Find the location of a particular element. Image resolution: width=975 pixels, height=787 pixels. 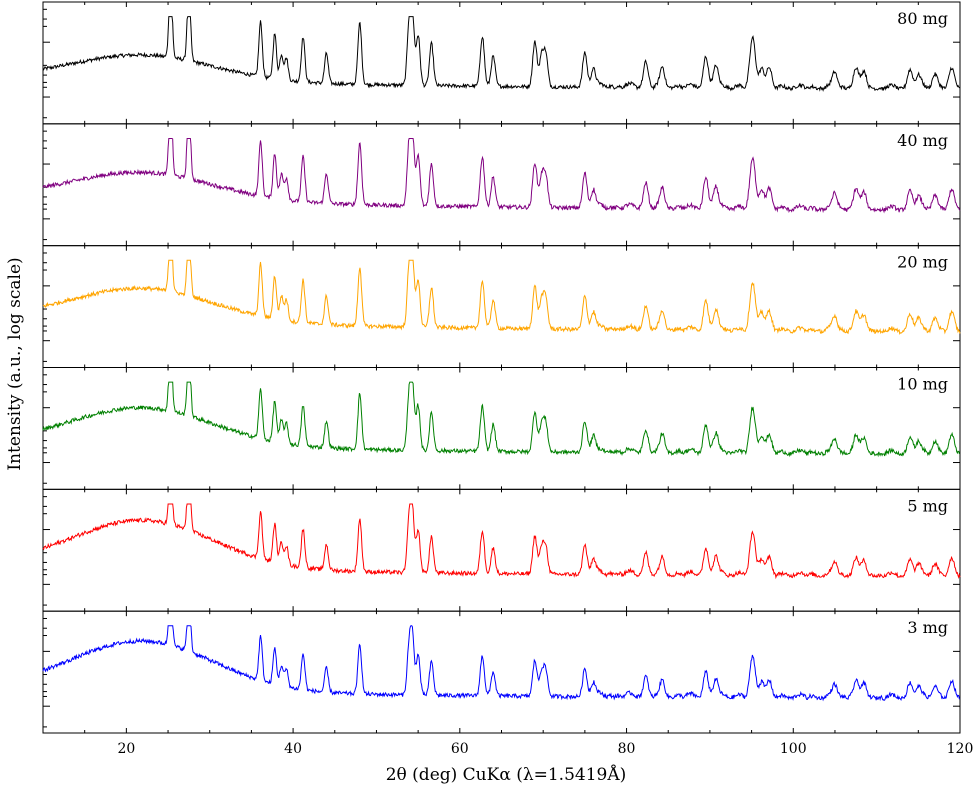

panel-40-mg: 40 mg is located at coordinates (501, 185).